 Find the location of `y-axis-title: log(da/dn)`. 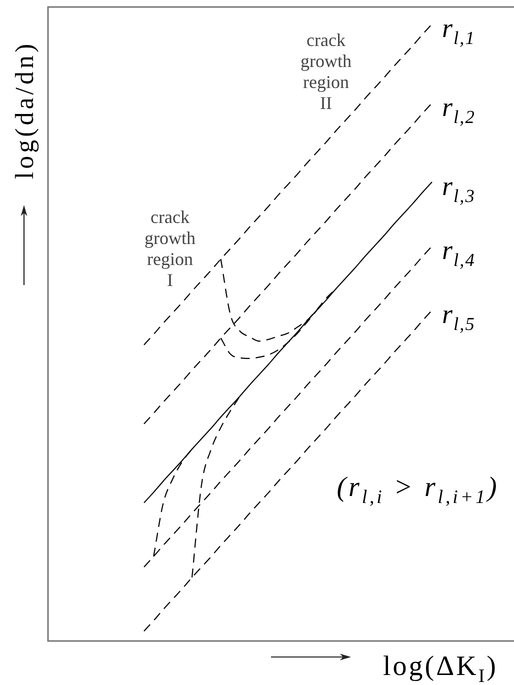

y-axis-title: log(da/dn) is located at coordinates (24, 110).